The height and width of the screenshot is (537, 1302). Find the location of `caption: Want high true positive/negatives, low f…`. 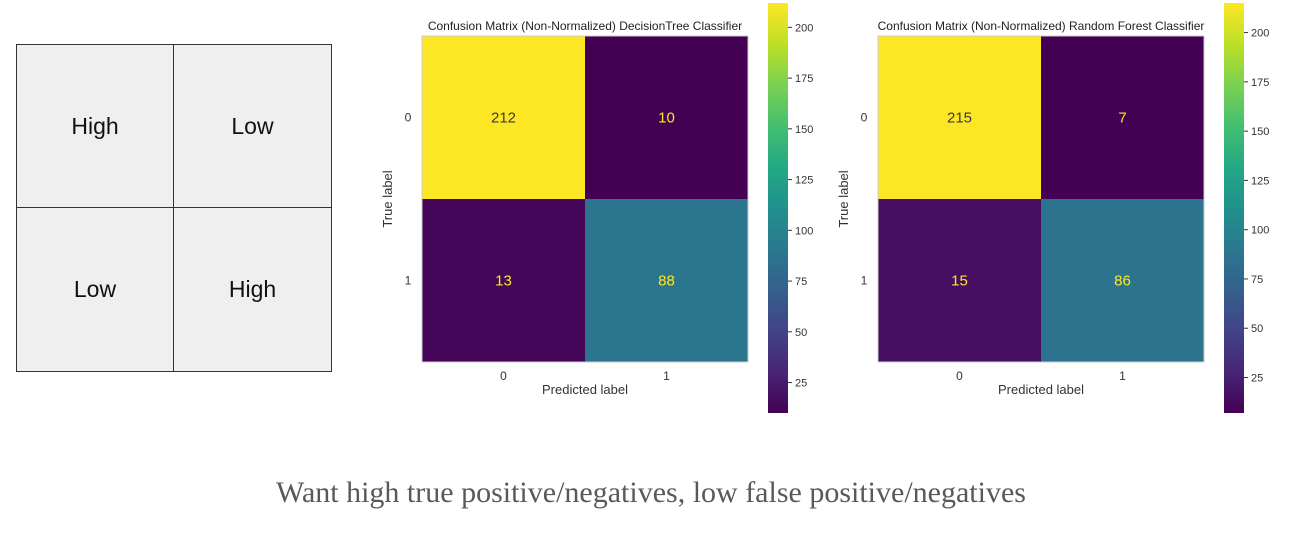

caption: Want high true positive/negatives, low f… is located at coordinates (651, 492).